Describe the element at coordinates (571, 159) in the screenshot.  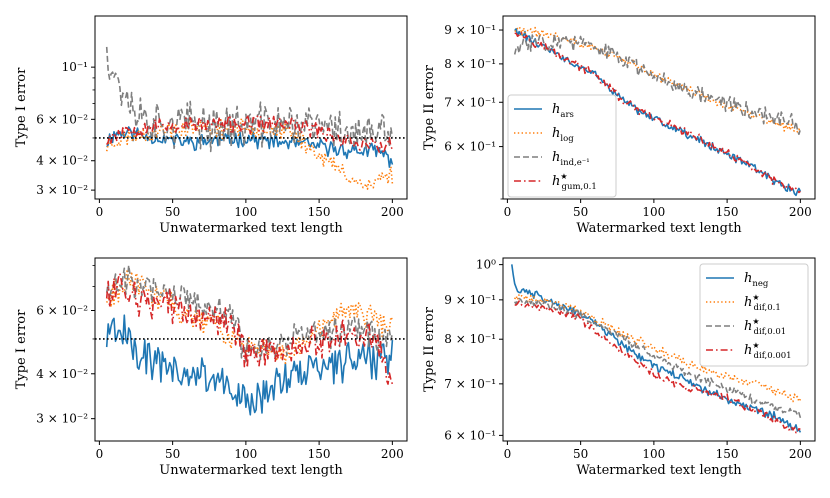
I see `legend-label-2: hind,e⁻¹` at that location.